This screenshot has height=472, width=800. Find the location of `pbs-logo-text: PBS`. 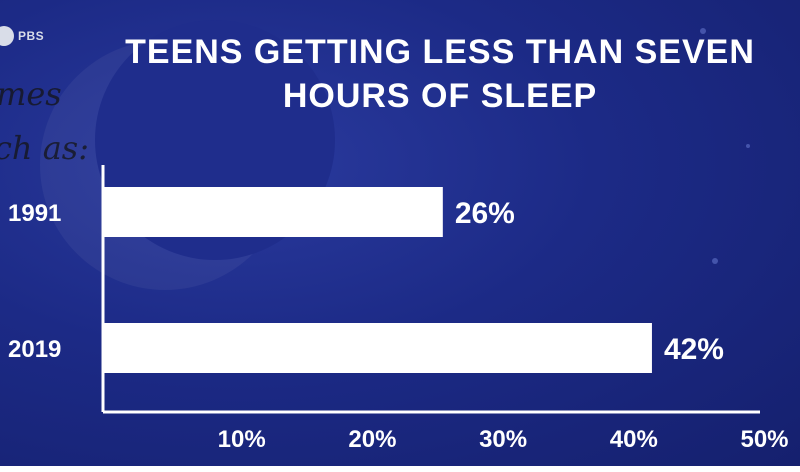

pbs-logo-text: PBS is located at coordinates (31, 36).